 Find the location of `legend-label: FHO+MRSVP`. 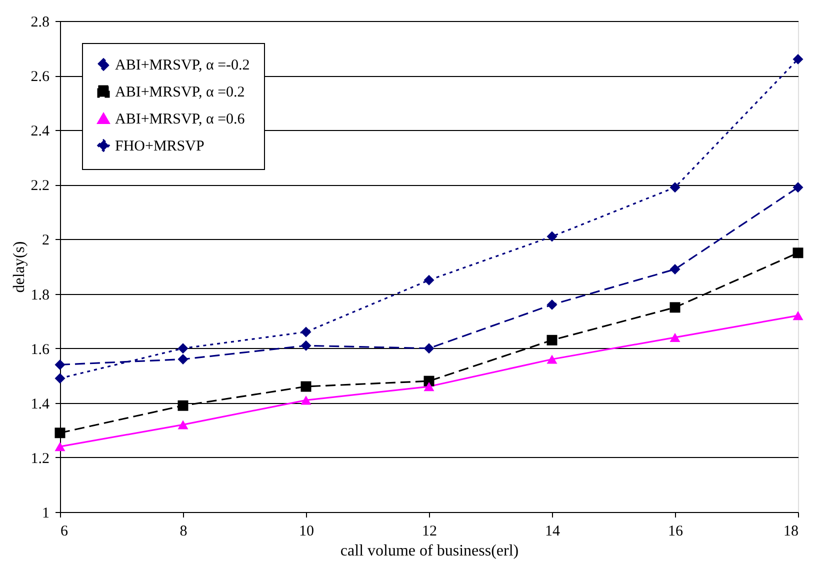

legend-label: FHO+MRSVP is located at coordinates (159, 146).